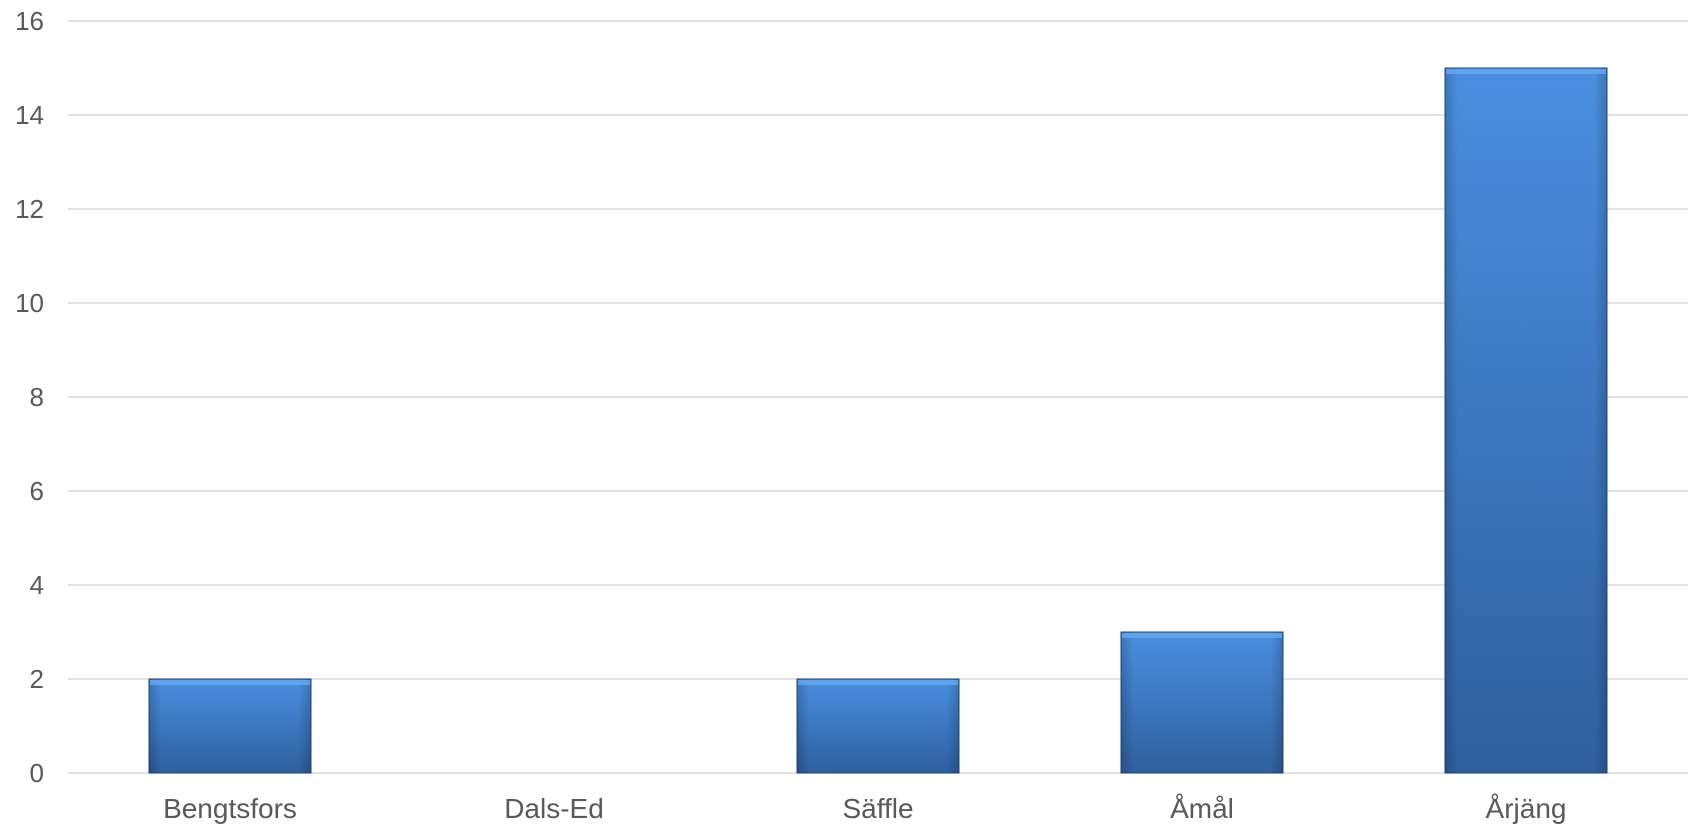 The width and height of the screenshot is (1696, 834). What do you see at coordinates (37, 773) in the screenshot?
I see `y-tick-label: 0` at bounding box center [37, 773].